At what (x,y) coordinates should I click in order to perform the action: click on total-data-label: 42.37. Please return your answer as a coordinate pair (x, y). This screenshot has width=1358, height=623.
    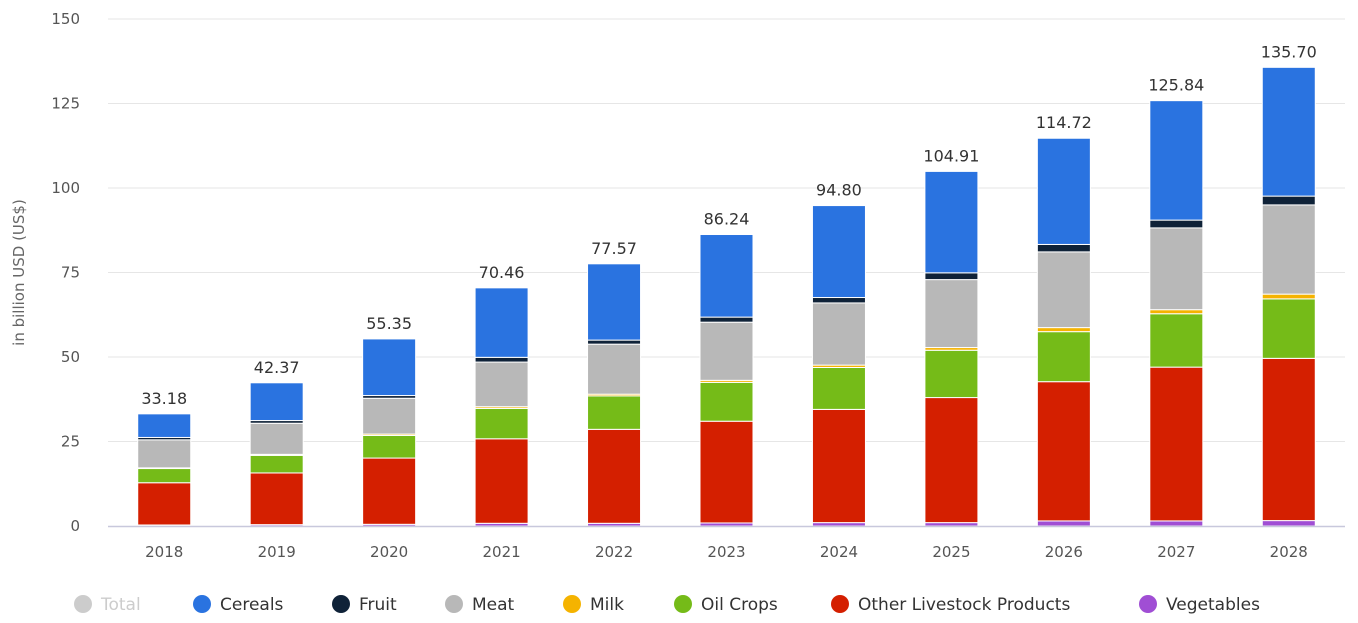
    Looking at the image, I should click on (277, 367).